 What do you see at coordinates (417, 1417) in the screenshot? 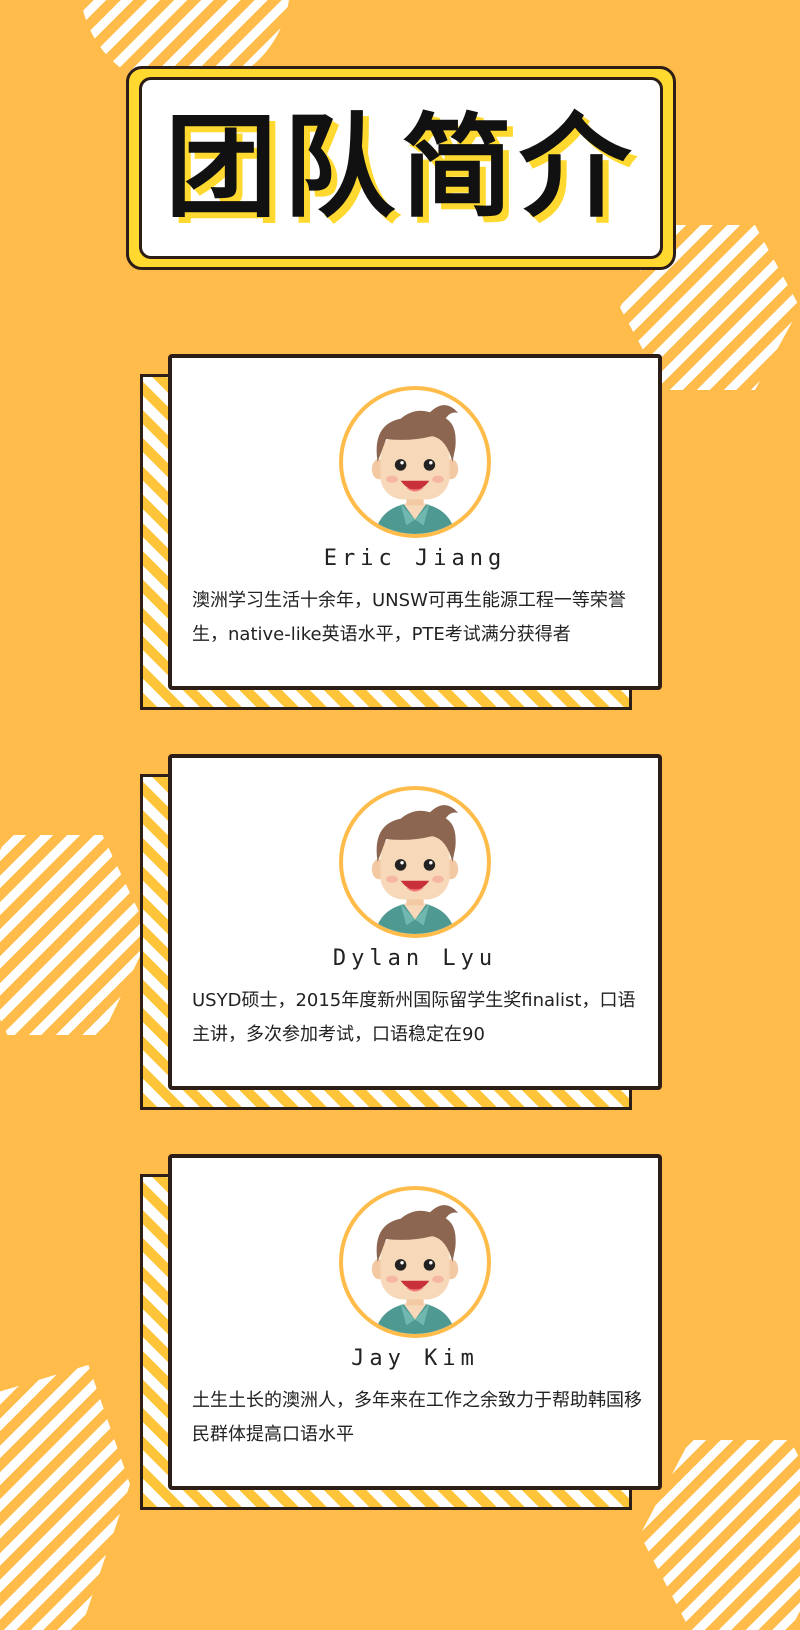
I see `member-description: 土生土长的澳洲人，多年来在工作之余致力于帮助韩国移民群体提高口语水平` at bounding box center [417, 1417].